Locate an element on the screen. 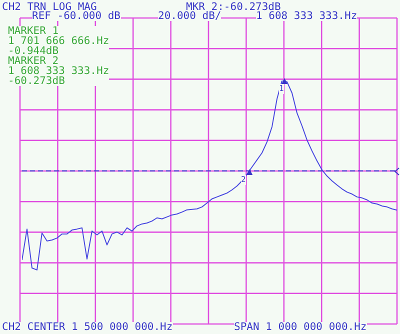  text: REF -60.000 dB is located at coordinates (76, 16).